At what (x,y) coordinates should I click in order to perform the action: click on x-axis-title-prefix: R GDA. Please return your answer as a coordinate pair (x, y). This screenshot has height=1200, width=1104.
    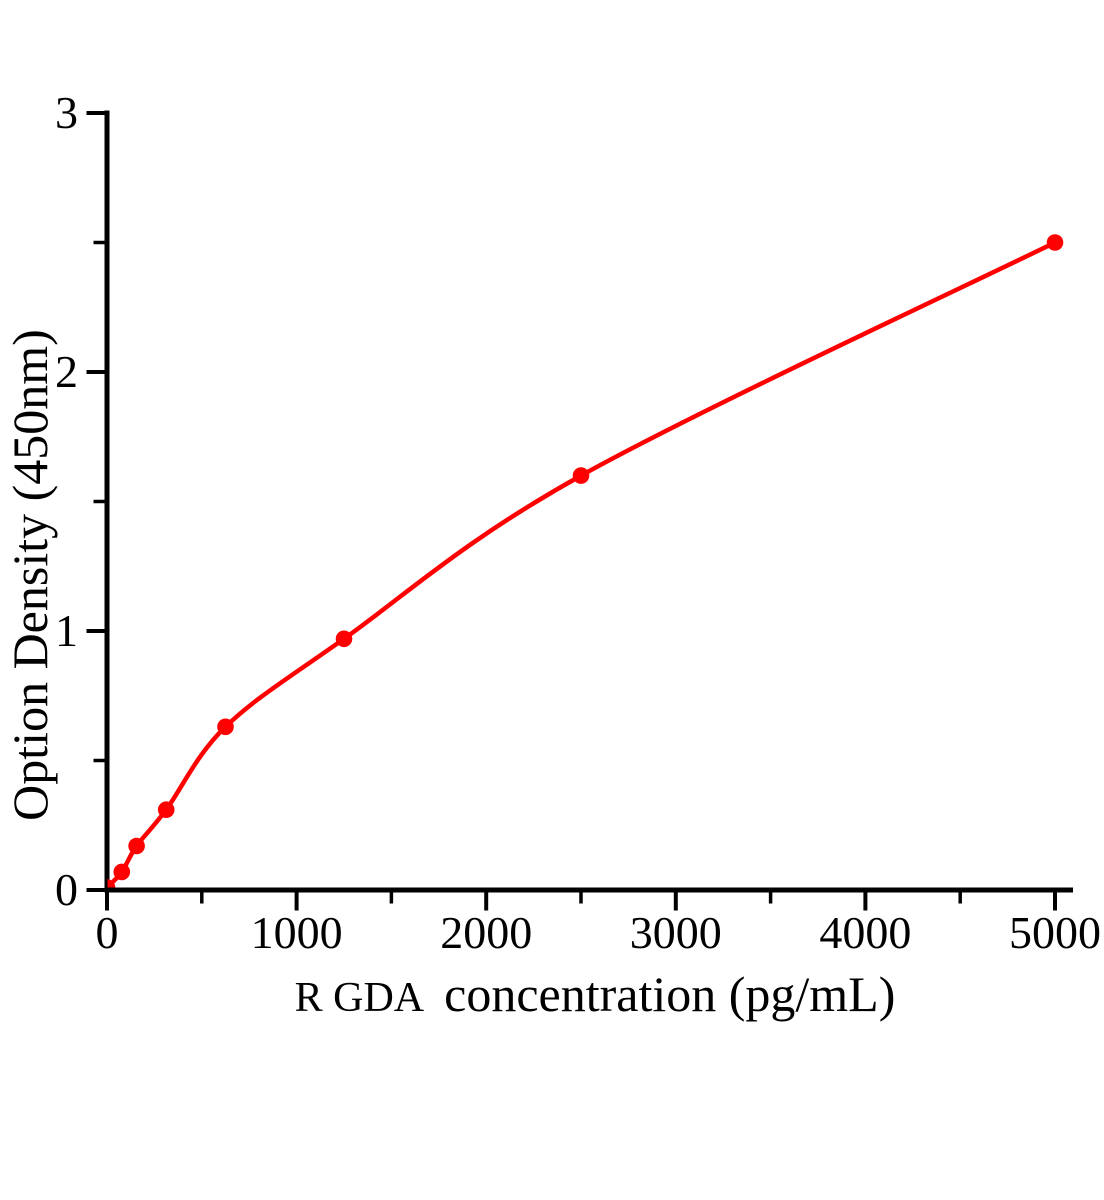
    Looking at the image, I should click on (360, 998).